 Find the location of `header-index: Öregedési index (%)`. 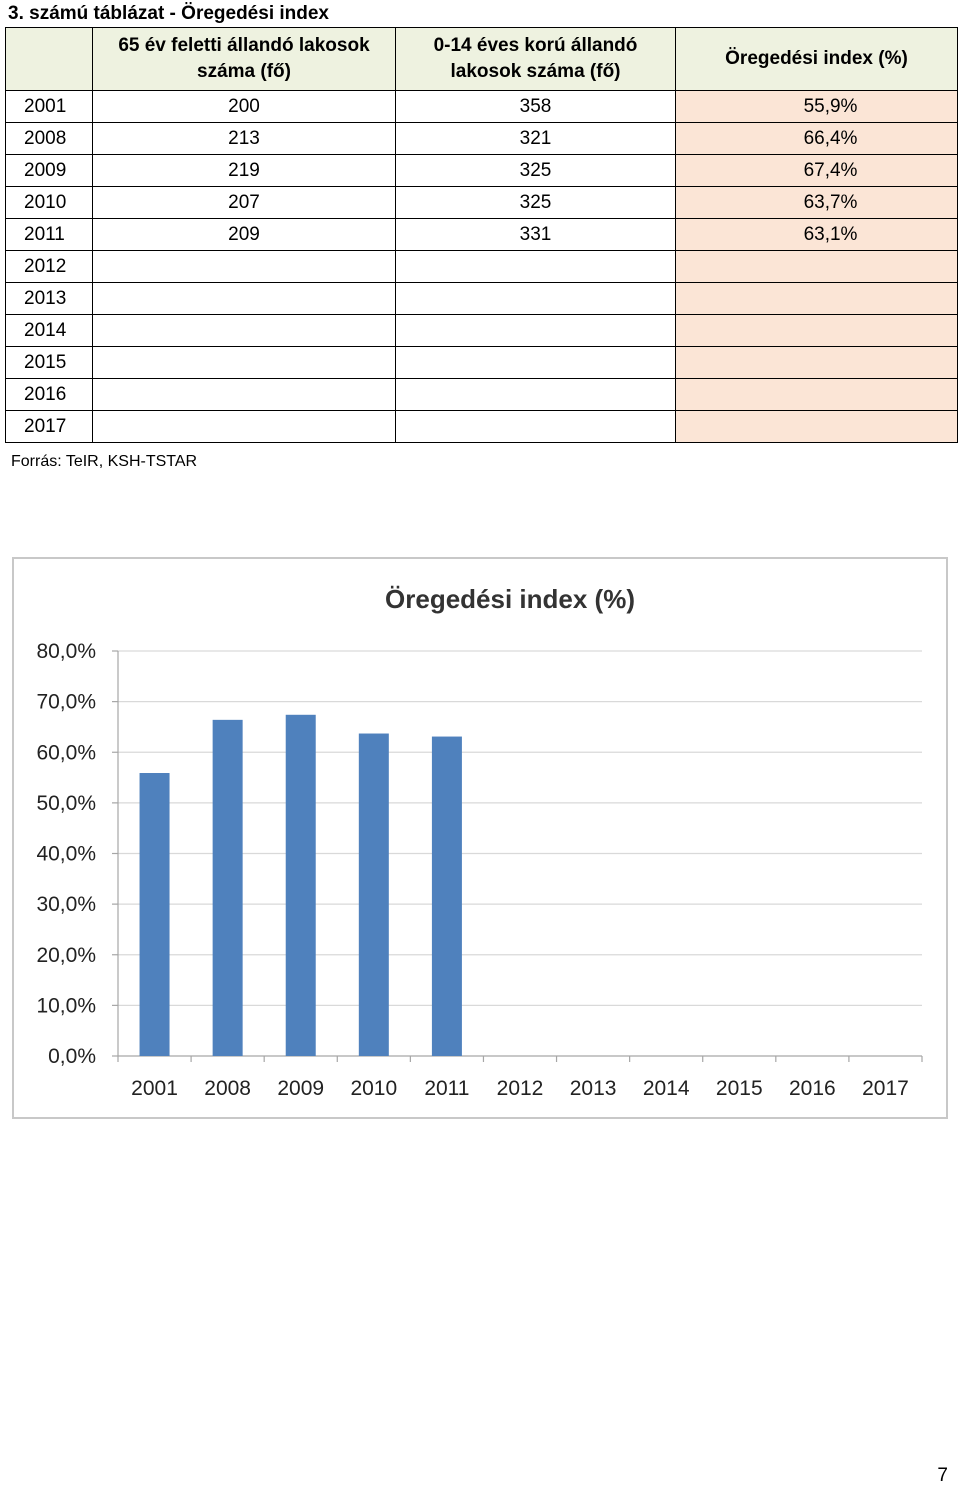

header-index: Öregedési index (%) is located at coordinates (816, 59).